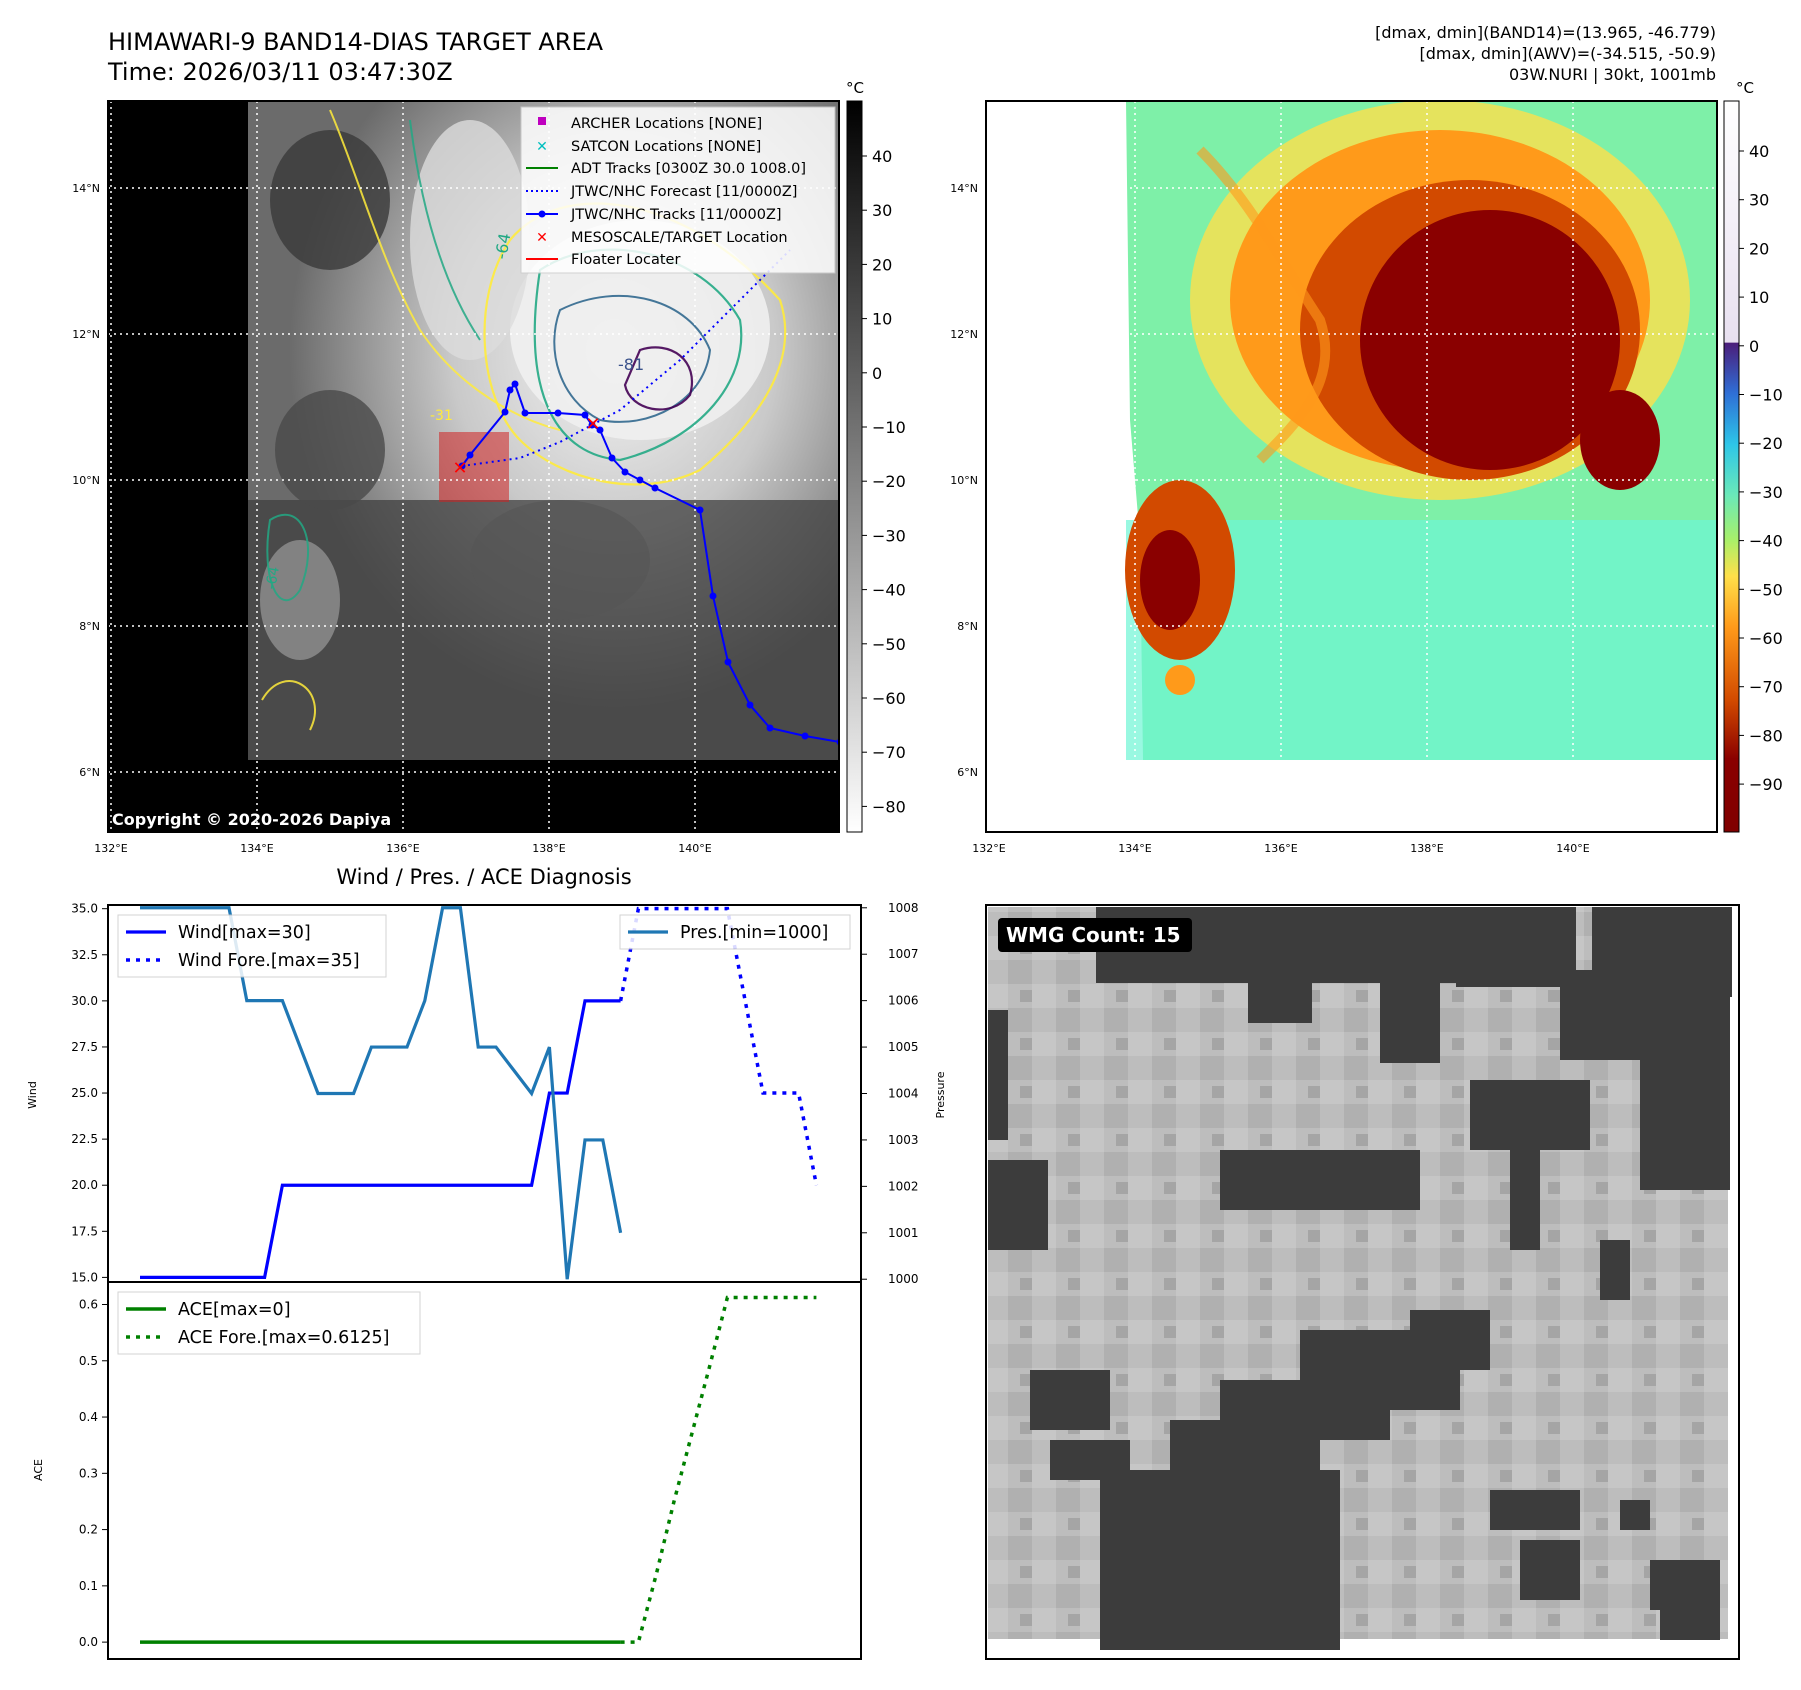 The height and width of the screenshot is (1690, 1801). I want to click on pres-ytick-label: 1005, so click(903, 1047).